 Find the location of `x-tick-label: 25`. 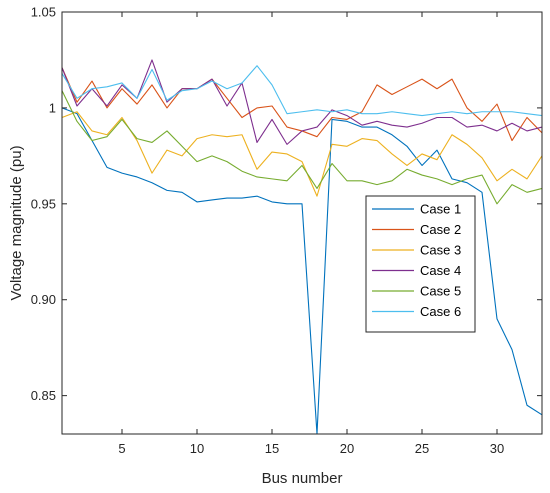

x-tick-label: 25 is located at coordinates (422, 448).